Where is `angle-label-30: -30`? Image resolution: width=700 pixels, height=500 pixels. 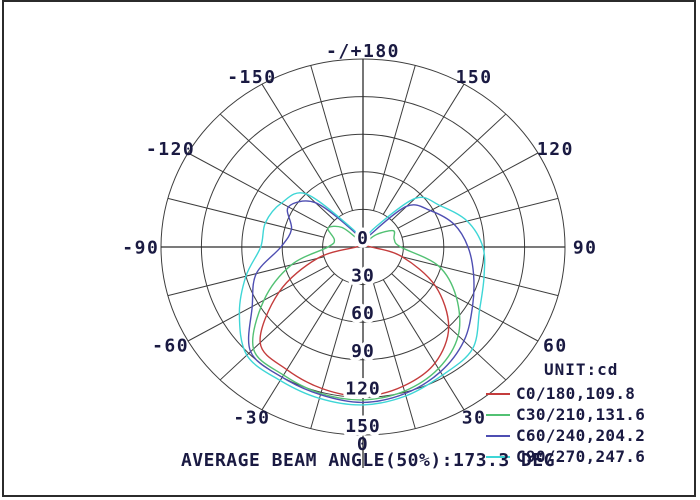 angle-label-30: -30 is located at coordinates (251, 417).